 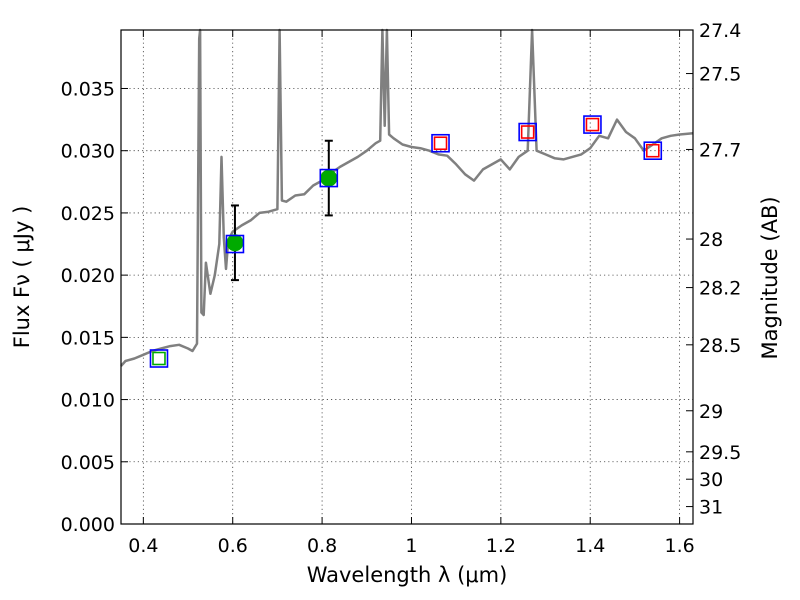 What do you see at coordinates (720, 346) in the screenshot?
I see `mag-tick-label: 28.5` at bounding box center [720, 346].